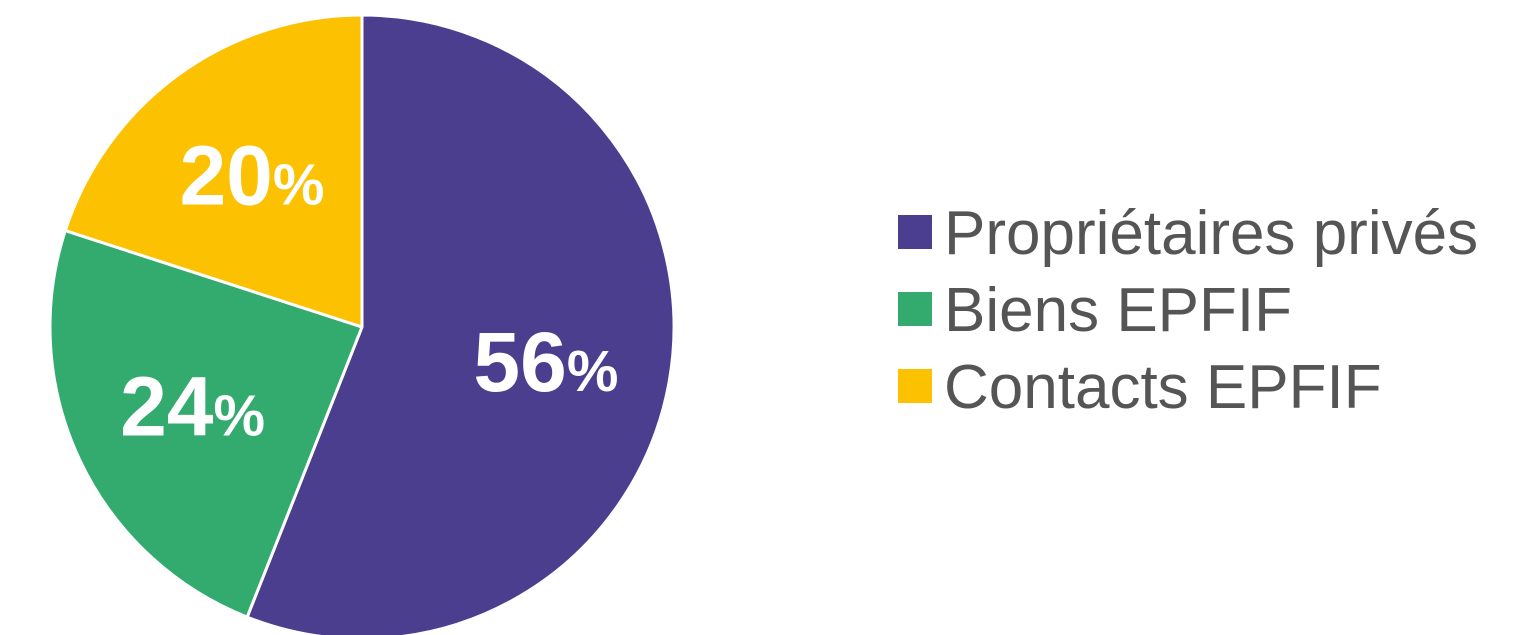 Image resolution: width=1531 pixels, height=635 pixels. What do you see at coordinates (915, 386) in the screenshot?
I see `legend-swatch-contacts-epfif` at bounding box center [915, 386].